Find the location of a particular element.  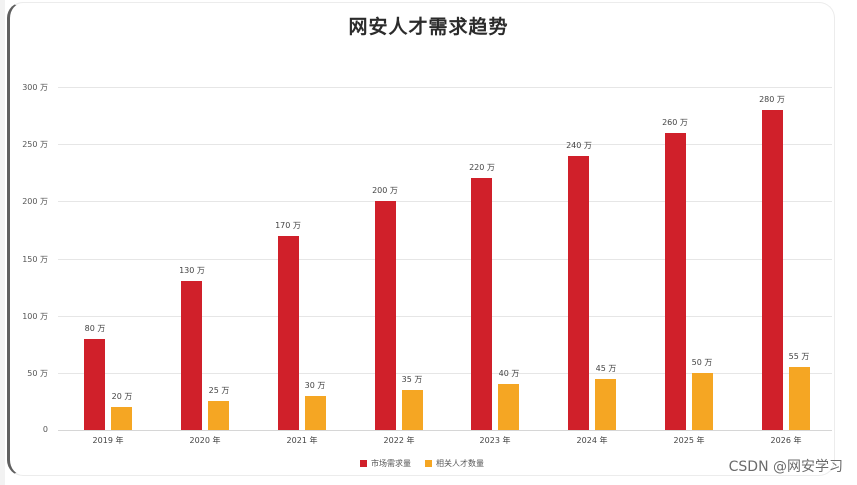

legend-item-demand: 市场需求量 is located at coordinates (385, 463).